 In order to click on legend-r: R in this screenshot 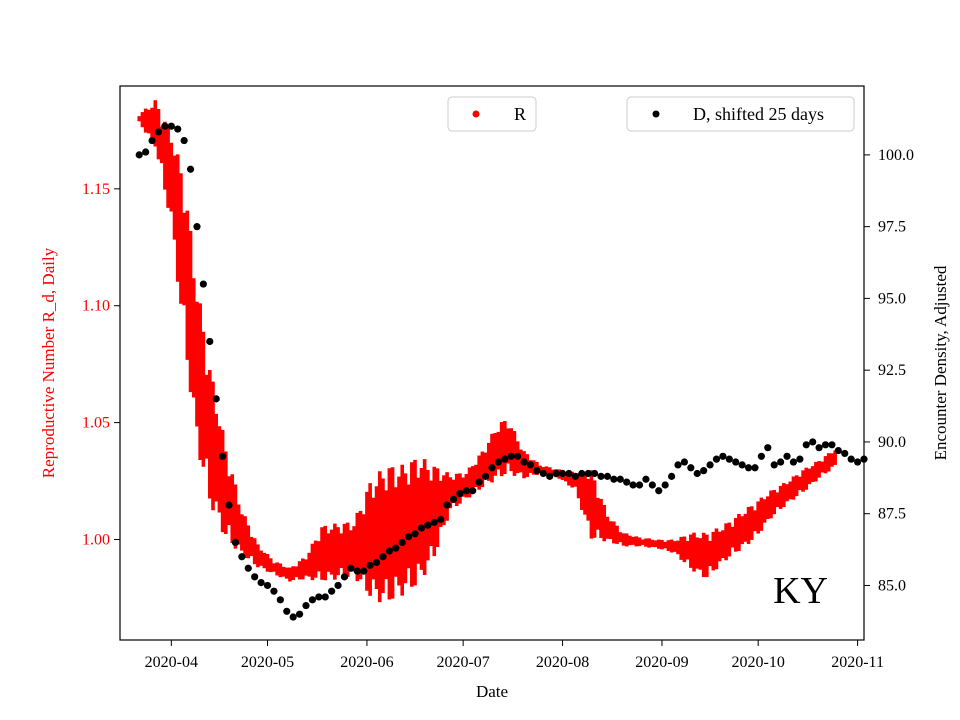, I will do `click(492, 114)`.